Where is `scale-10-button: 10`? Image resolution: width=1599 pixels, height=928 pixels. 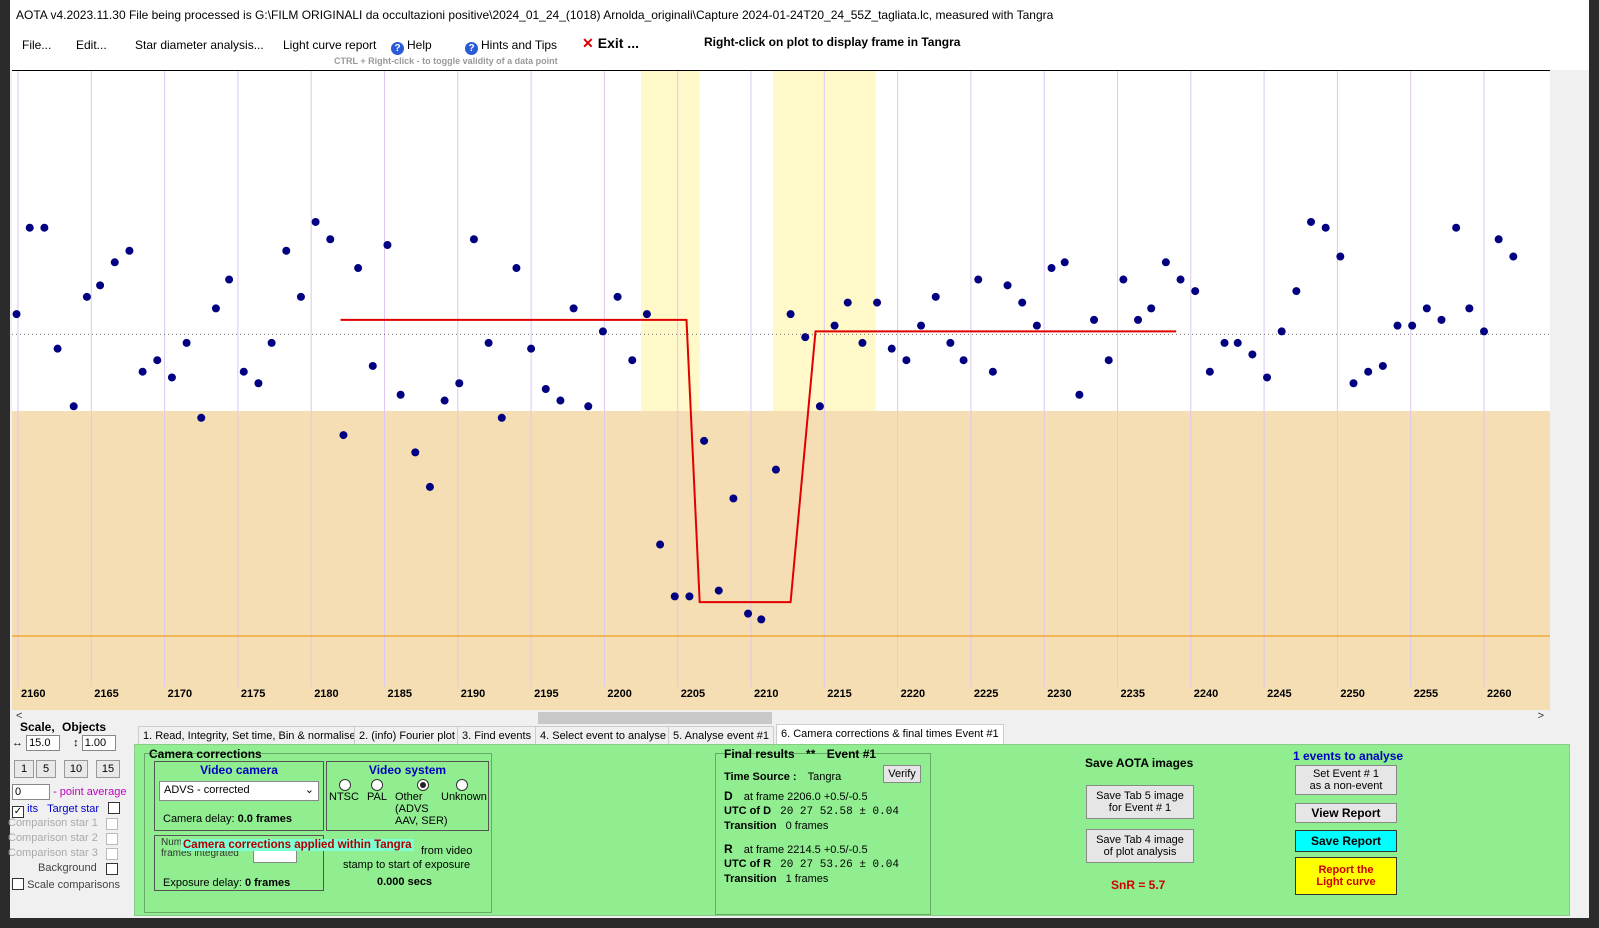 scale-10-button: 10 is located at coordinates (76, 769).